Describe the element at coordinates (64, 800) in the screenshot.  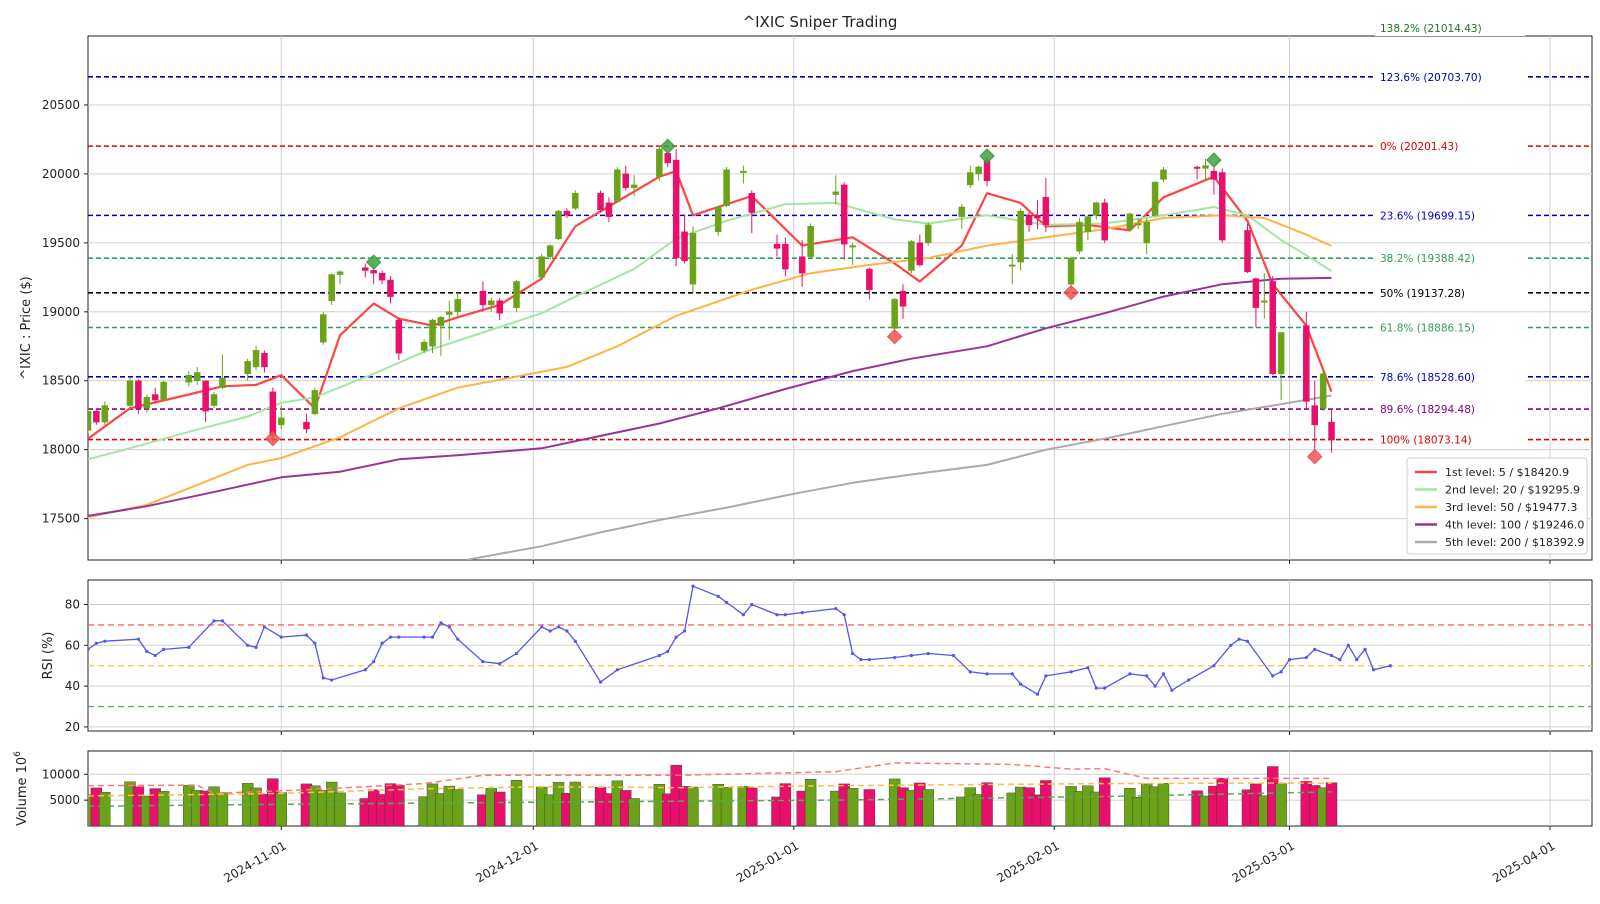
I see `volume-y-tick-label: 5000` at that location.